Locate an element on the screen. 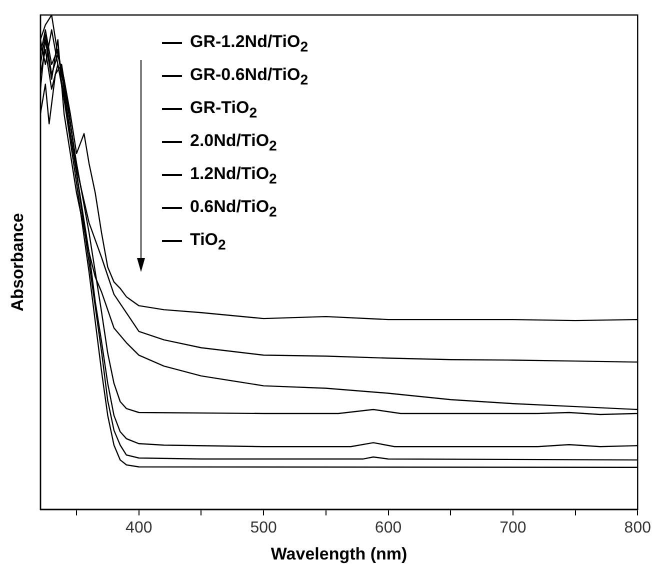 The image size is (654, 573). x-tick-label: 700 is located at coordinates (513, 527).